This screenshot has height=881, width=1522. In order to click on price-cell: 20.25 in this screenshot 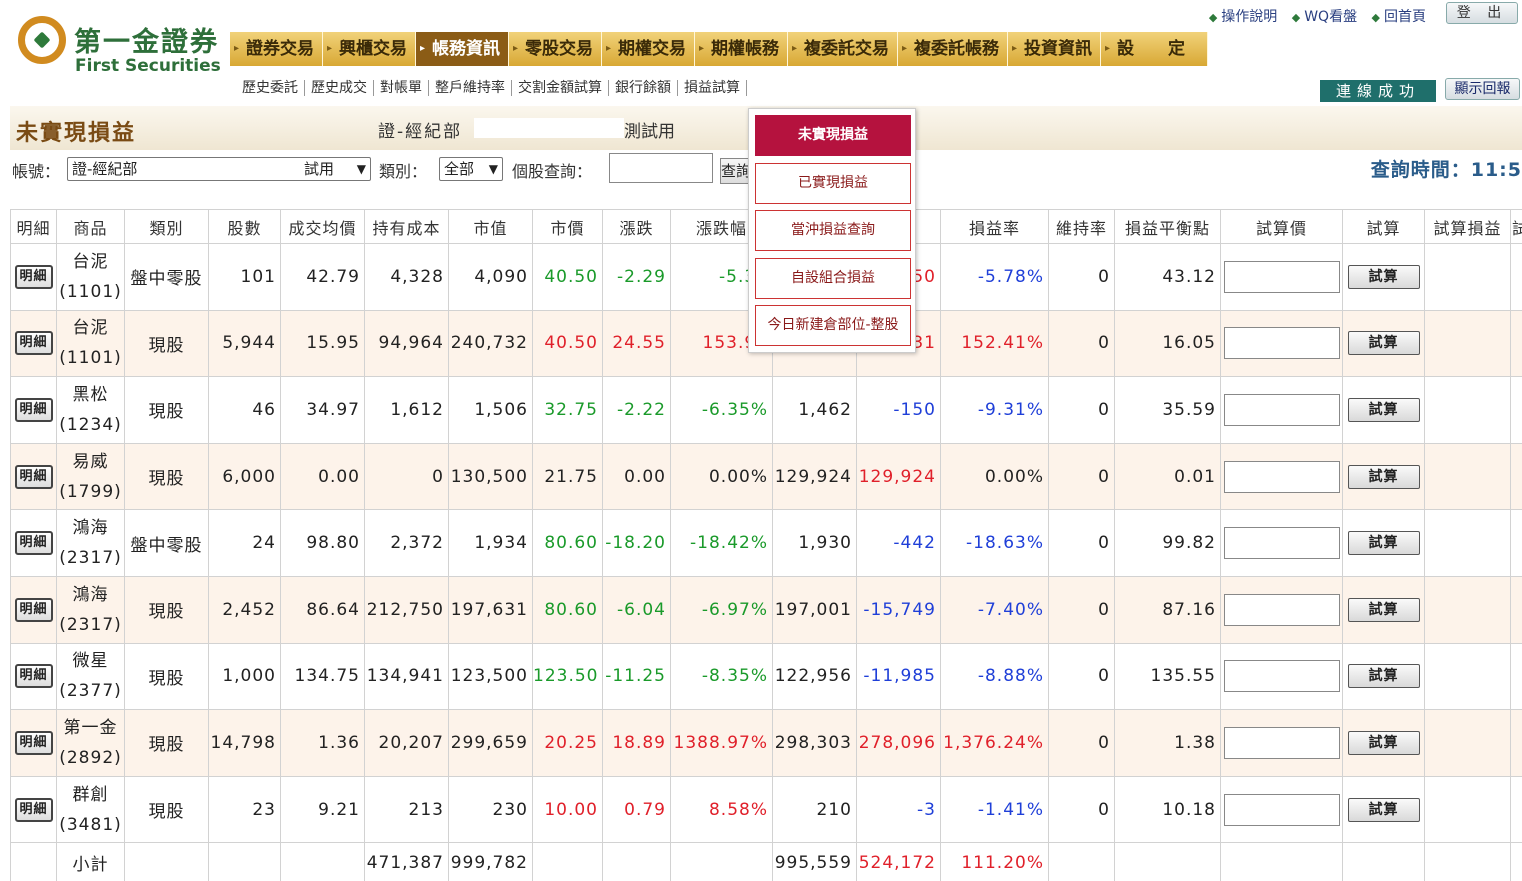, I will do `click(567, 743)`.